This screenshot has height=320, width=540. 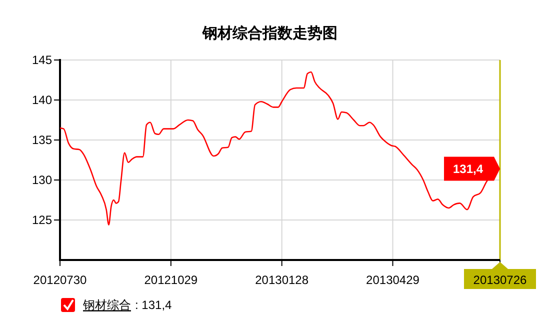 I want to click on chart-title: 钢材综合指数走势图, so click(x=270, y=33).